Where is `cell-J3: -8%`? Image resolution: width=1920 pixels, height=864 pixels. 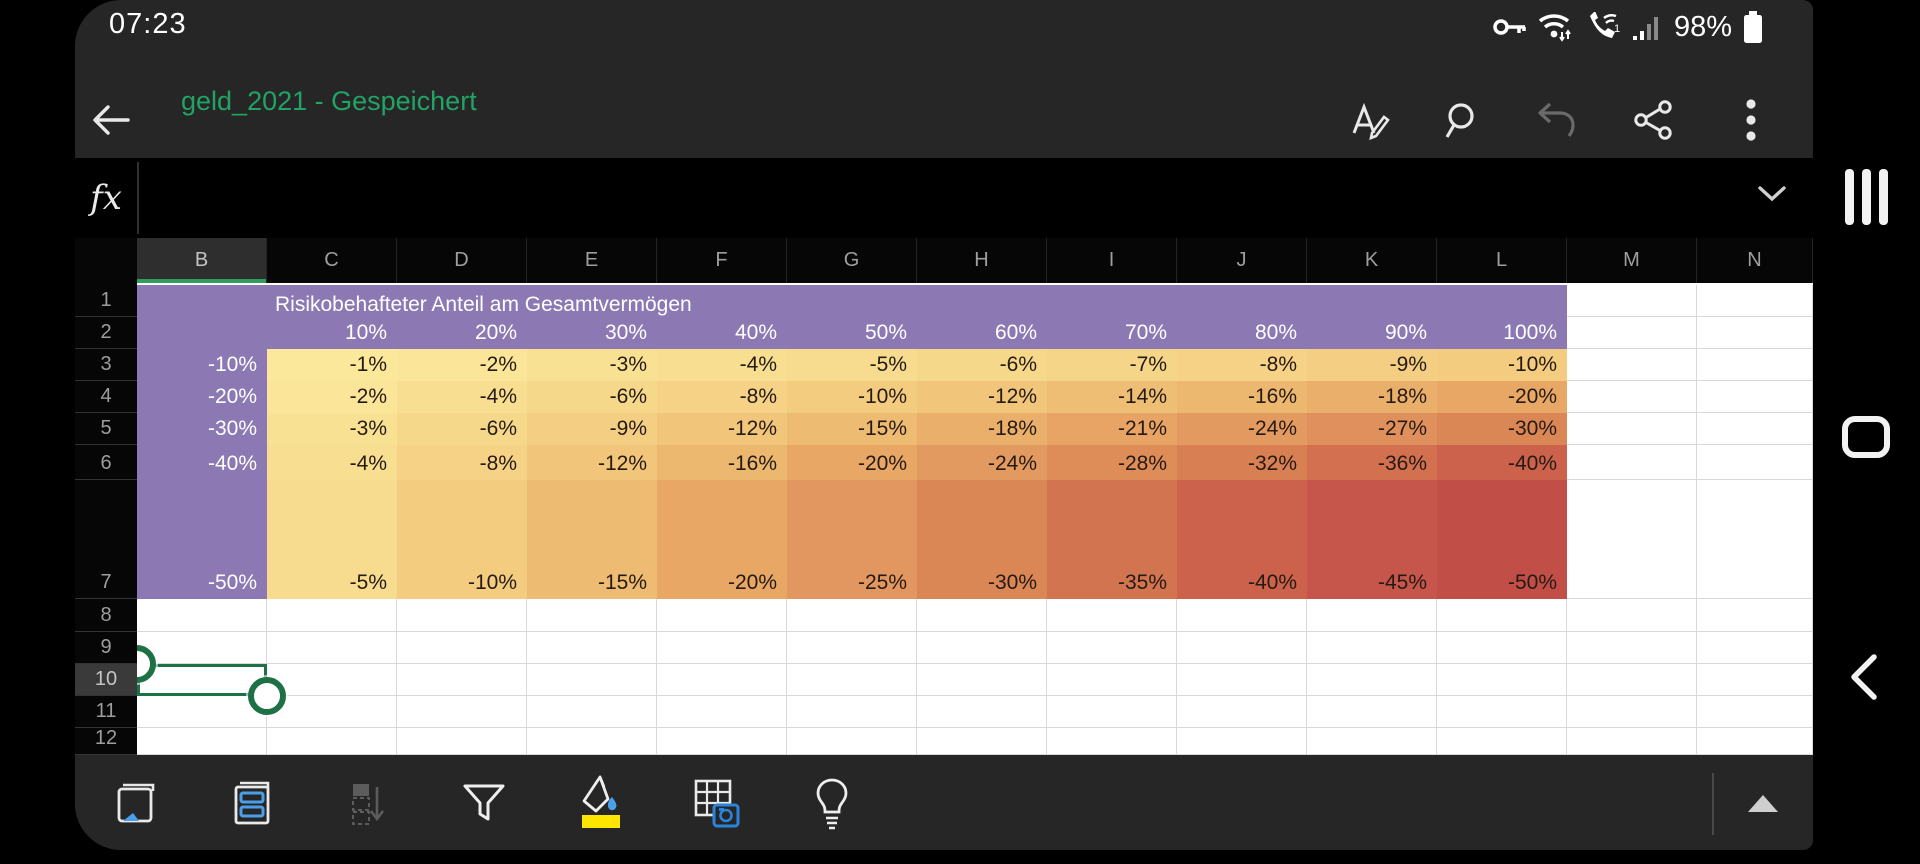 cell-J3: -8% is located at coordinates (1242, 365).